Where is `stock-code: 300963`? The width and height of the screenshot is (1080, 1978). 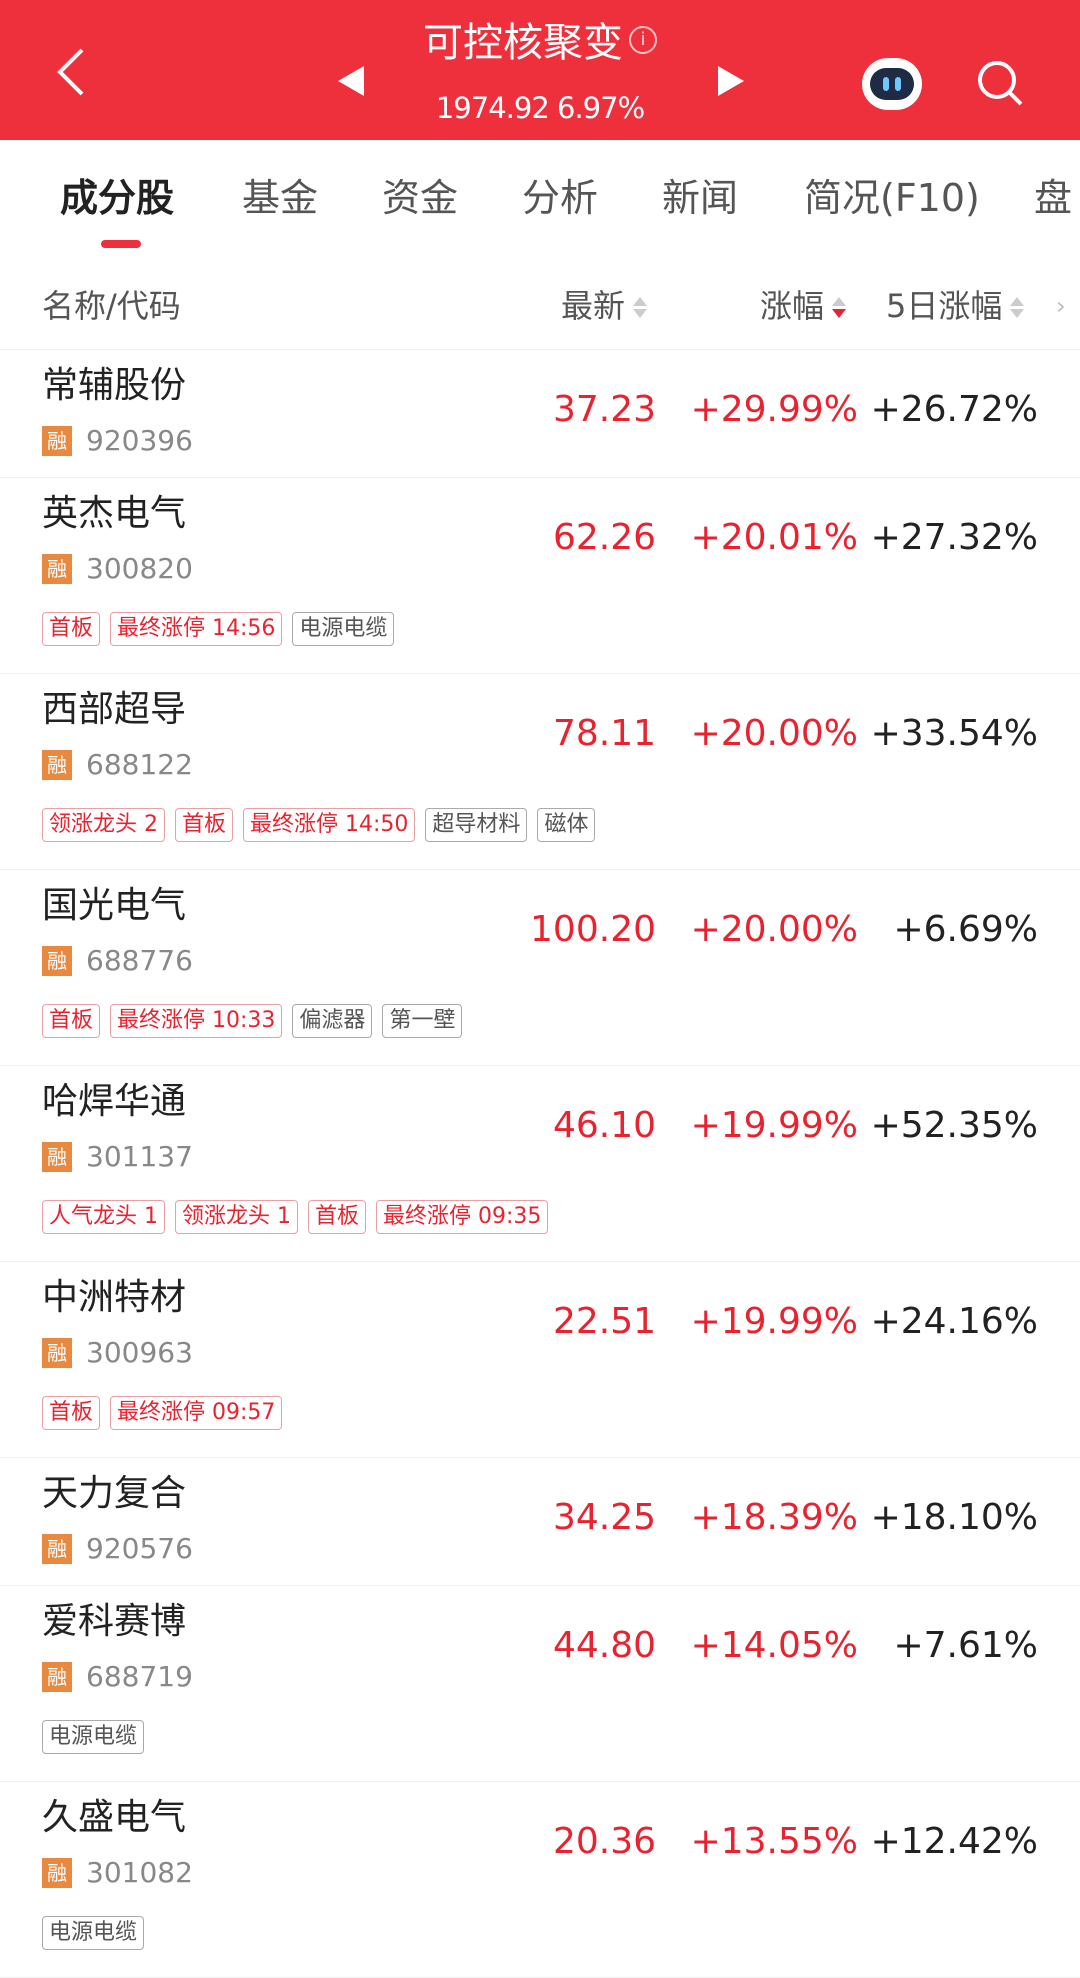
stock-code: 300963 is located at coordinates (139, 1352).